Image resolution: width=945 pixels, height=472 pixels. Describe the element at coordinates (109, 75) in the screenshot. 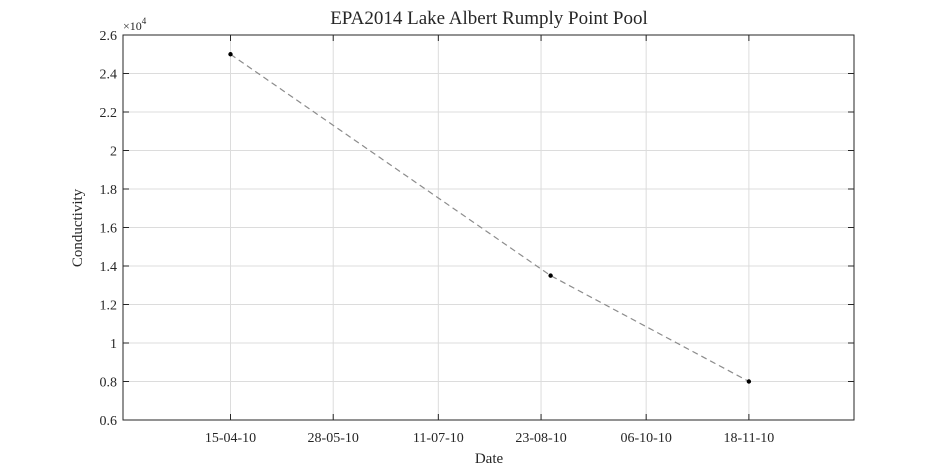

I see `y-tick-label: 2.4` at that location.